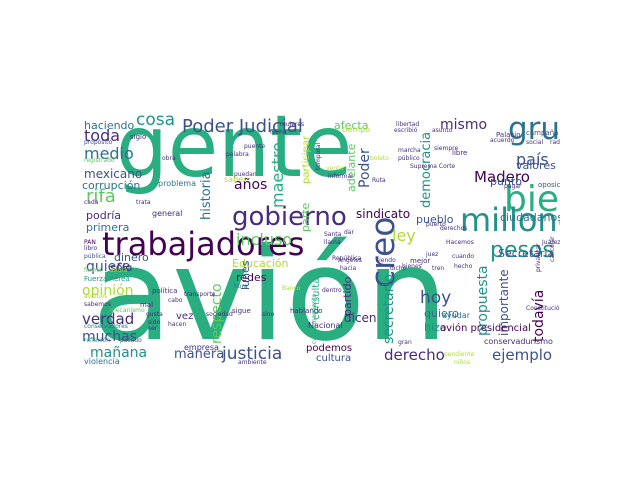  What do you see at coordinates (278, 132) in the screenshot?
I see `word-fecha: fecha` at bounding box center [278, 132].